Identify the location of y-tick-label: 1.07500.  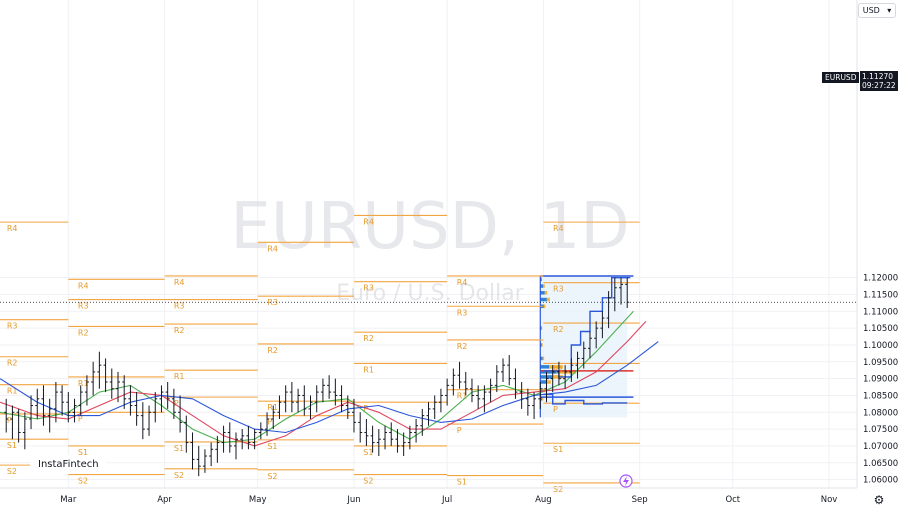
(880, 430).